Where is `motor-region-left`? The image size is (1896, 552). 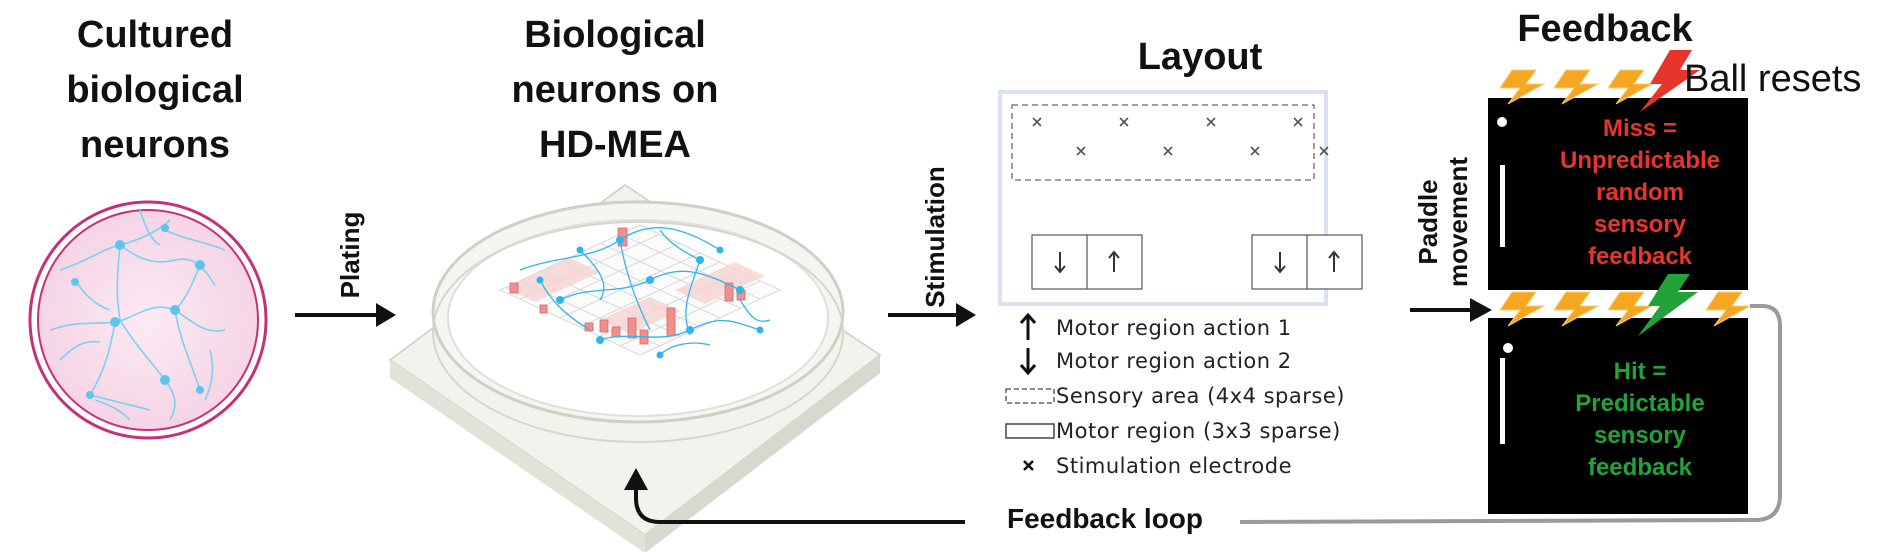
motor-region-left is located at coordinates (1087, 262).